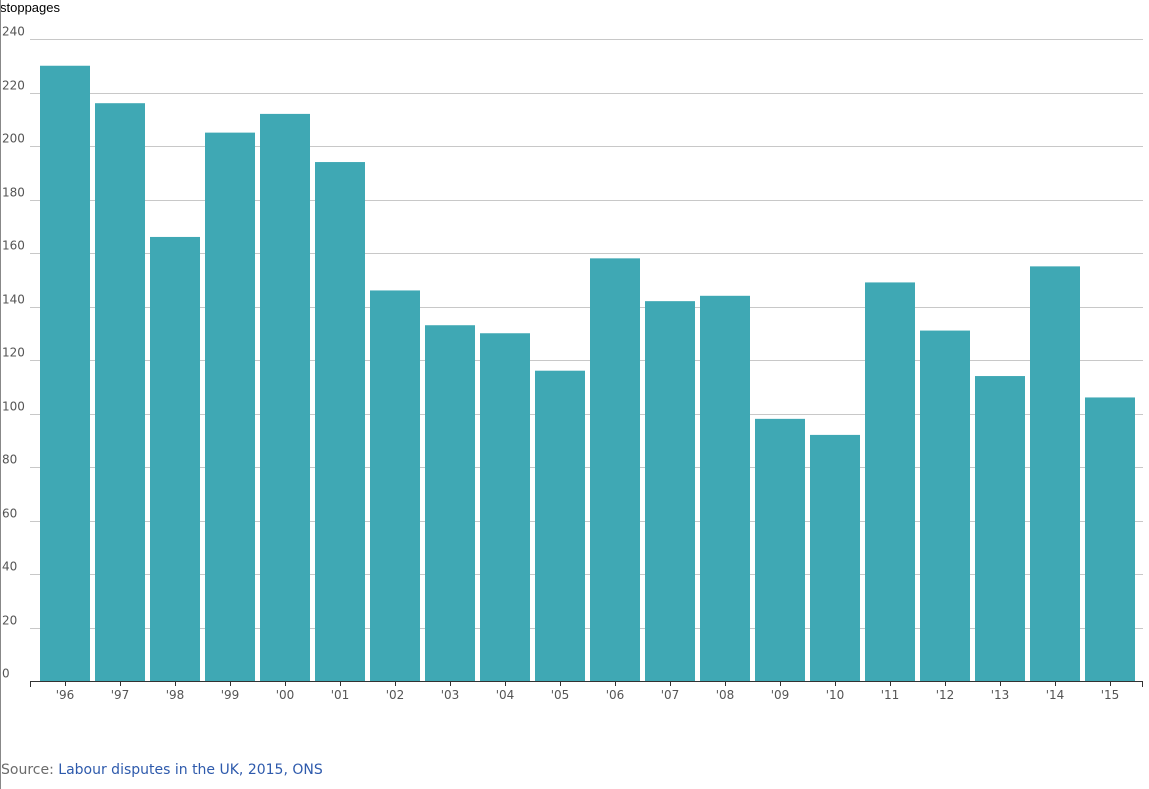 Image resolution: width=1149 pixels, height=789 pixels. I want to click on y-tick-label: 40, so click(9, 567).